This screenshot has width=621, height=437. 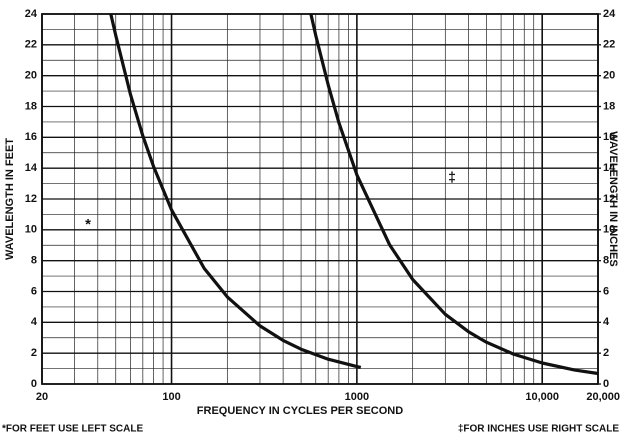 I want to click on x-tick-label: 100, so click(x=171, y=397).